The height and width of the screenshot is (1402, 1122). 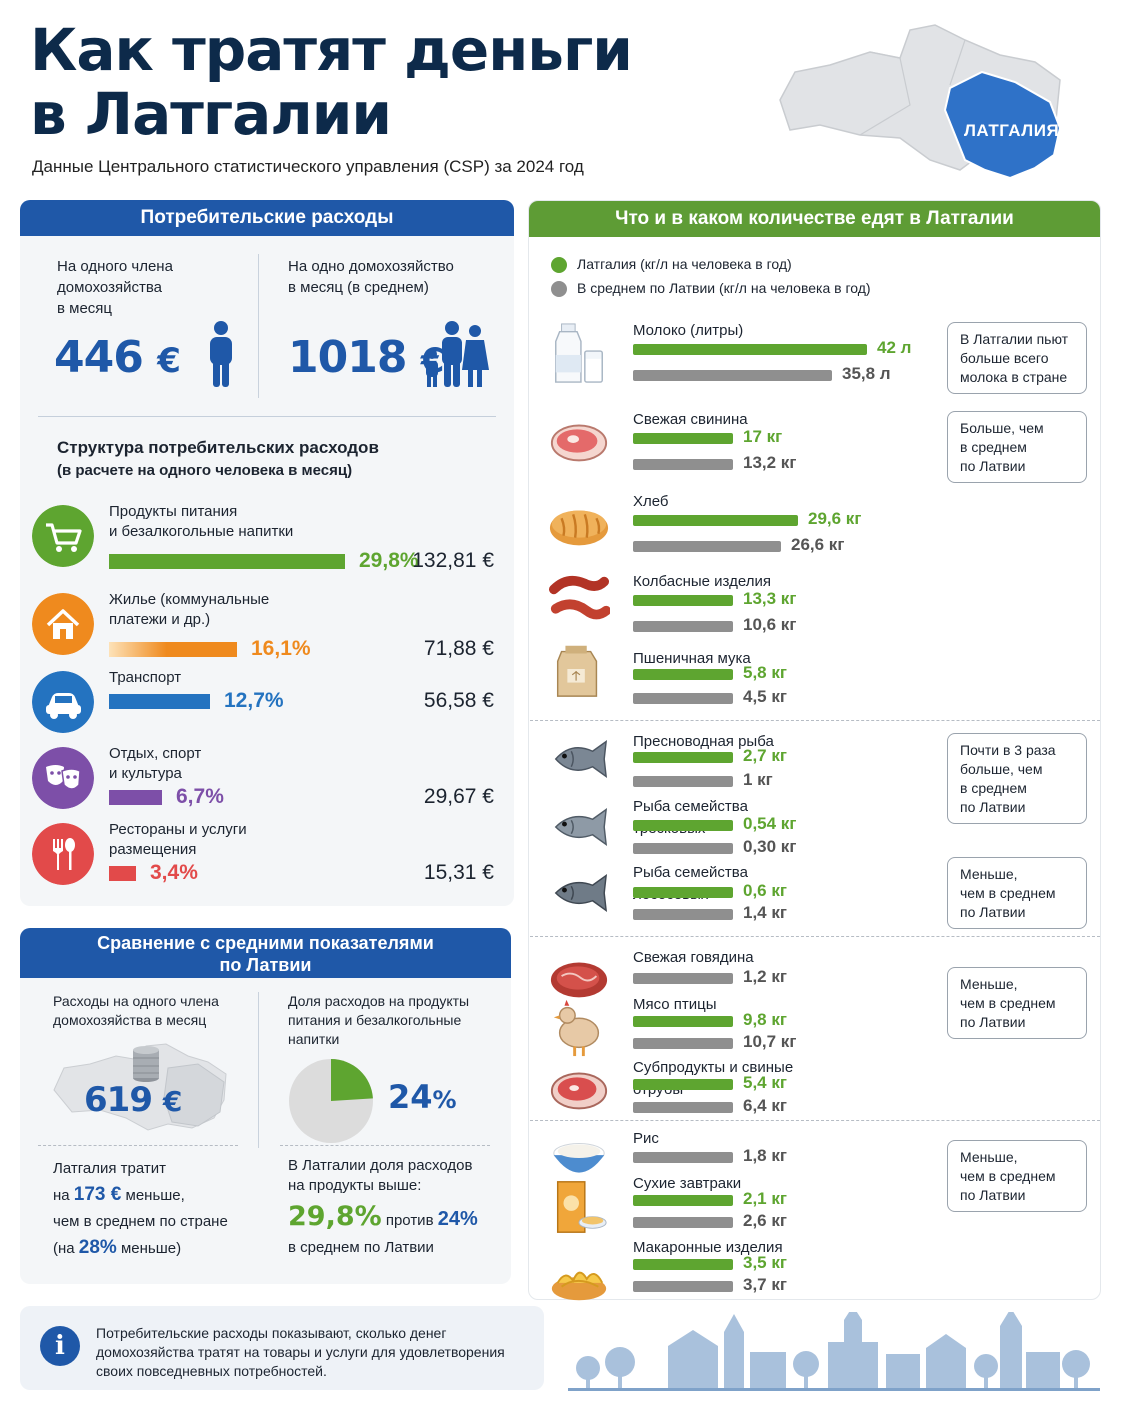 I want to click on car-icon, so click(x=63, y=702).